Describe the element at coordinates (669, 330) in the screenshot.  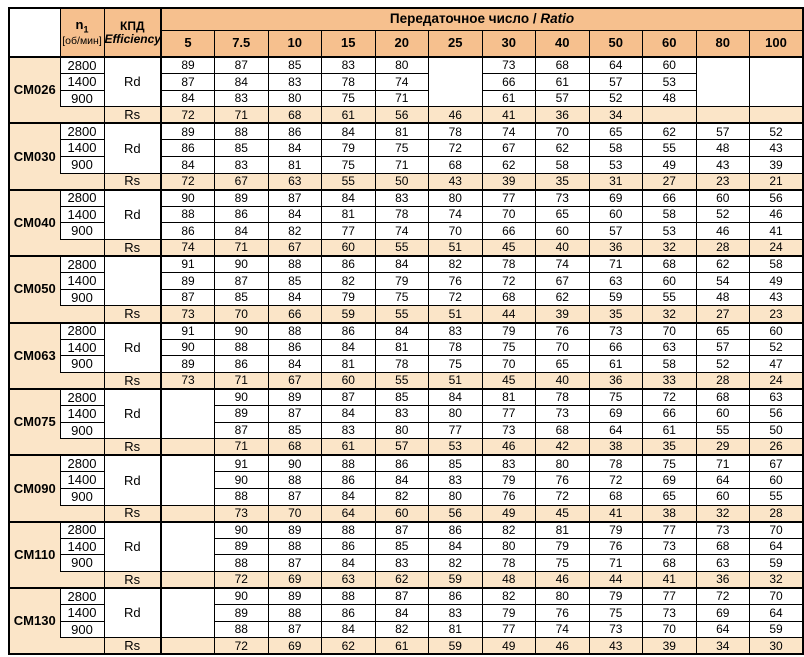
I see `efficiency-value-cell: 70` at that location.